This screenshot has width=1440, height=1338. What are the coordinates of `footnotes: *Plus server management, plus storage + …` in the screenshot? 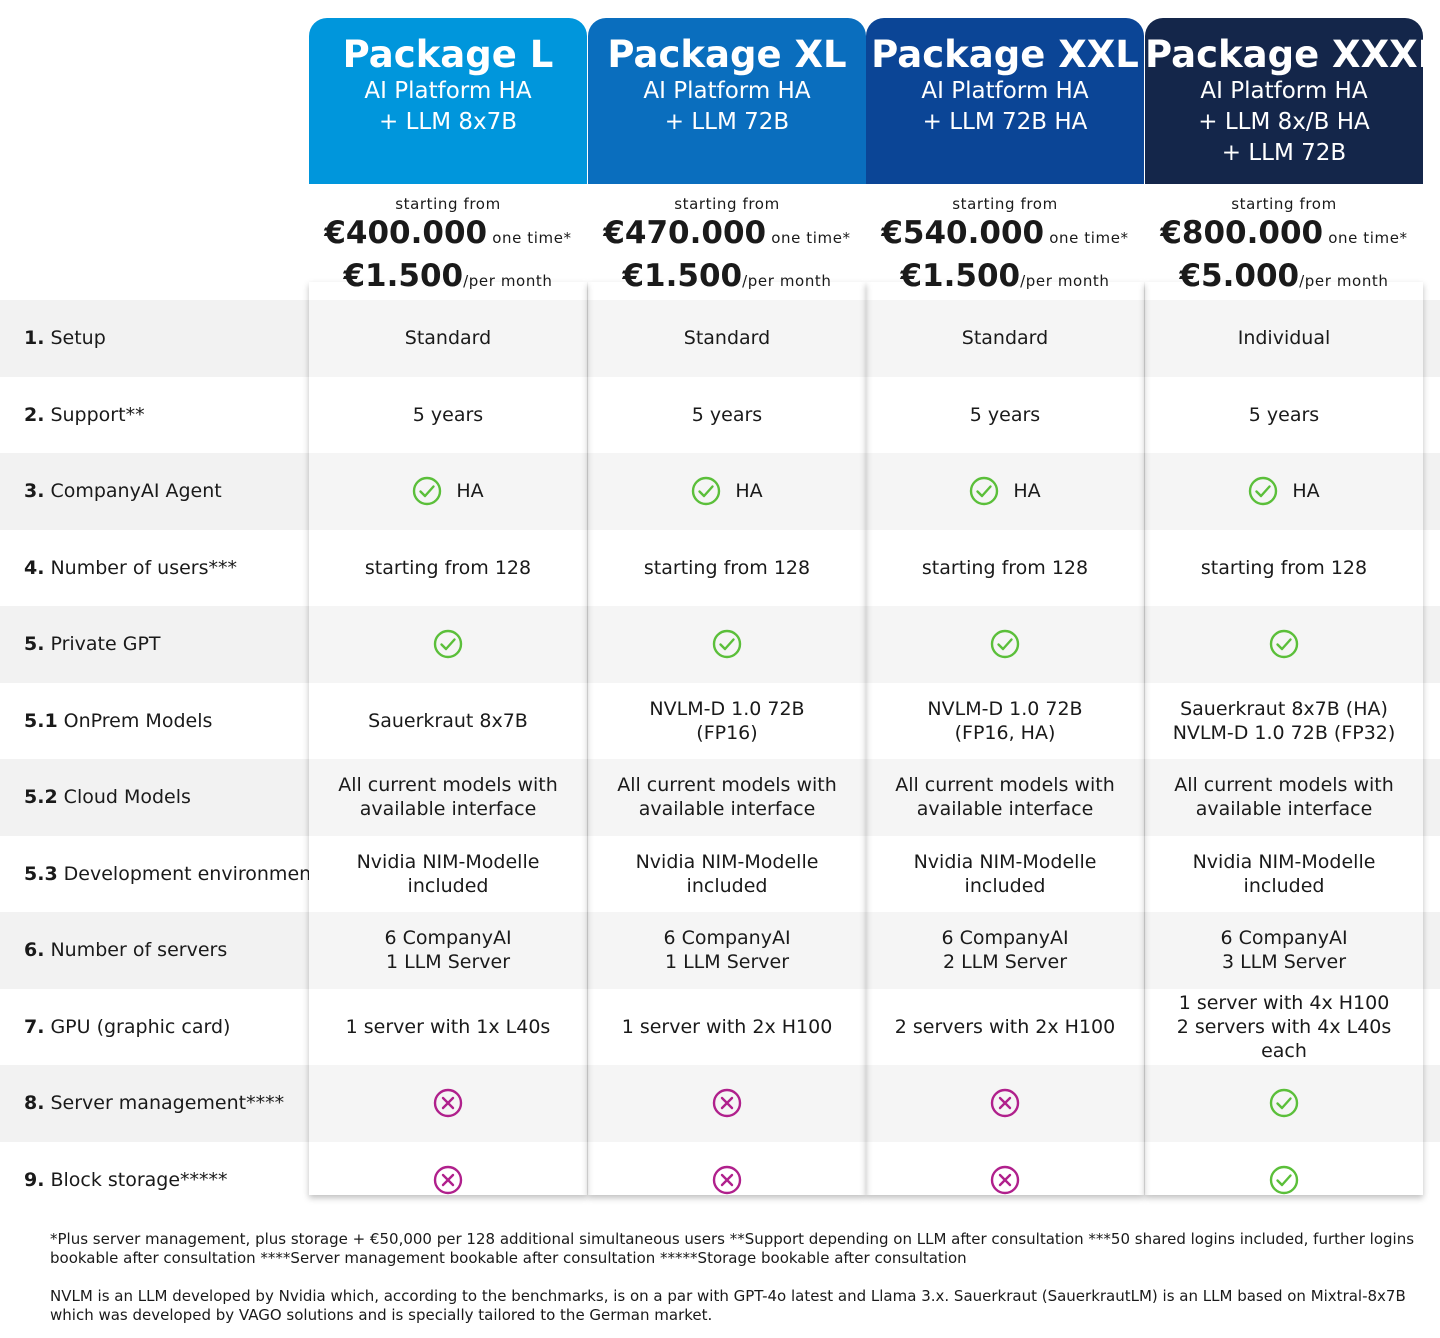 It's located at (737, 1277).